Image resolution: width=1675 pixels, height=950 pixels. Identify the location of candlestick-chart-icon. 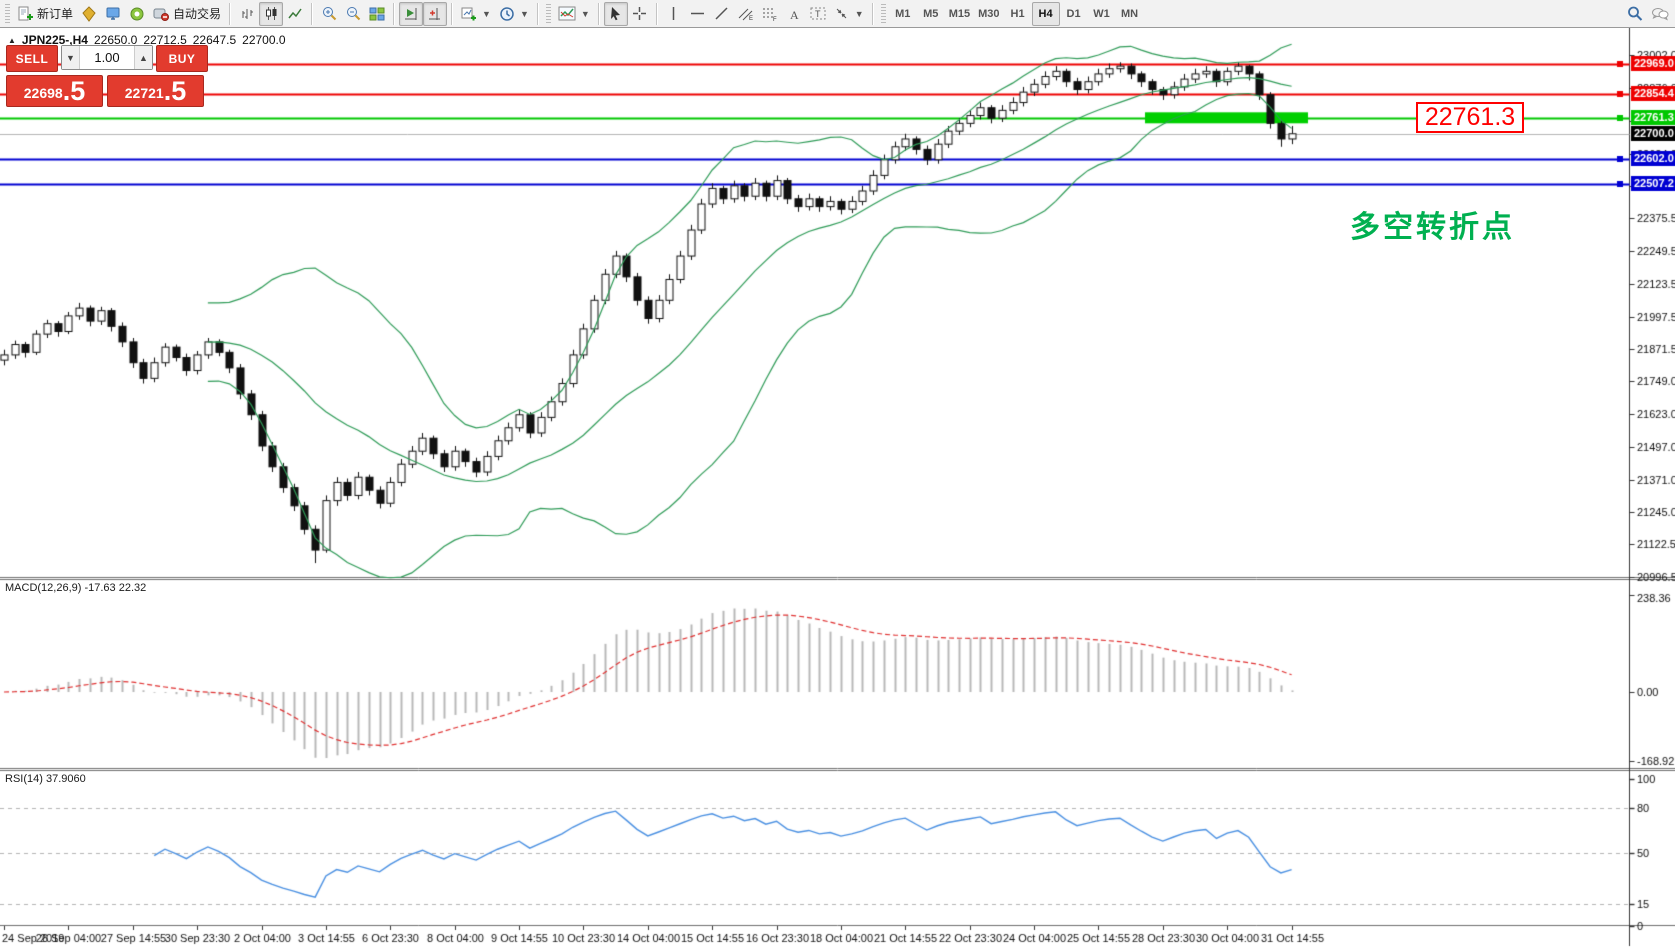
(271, 13).